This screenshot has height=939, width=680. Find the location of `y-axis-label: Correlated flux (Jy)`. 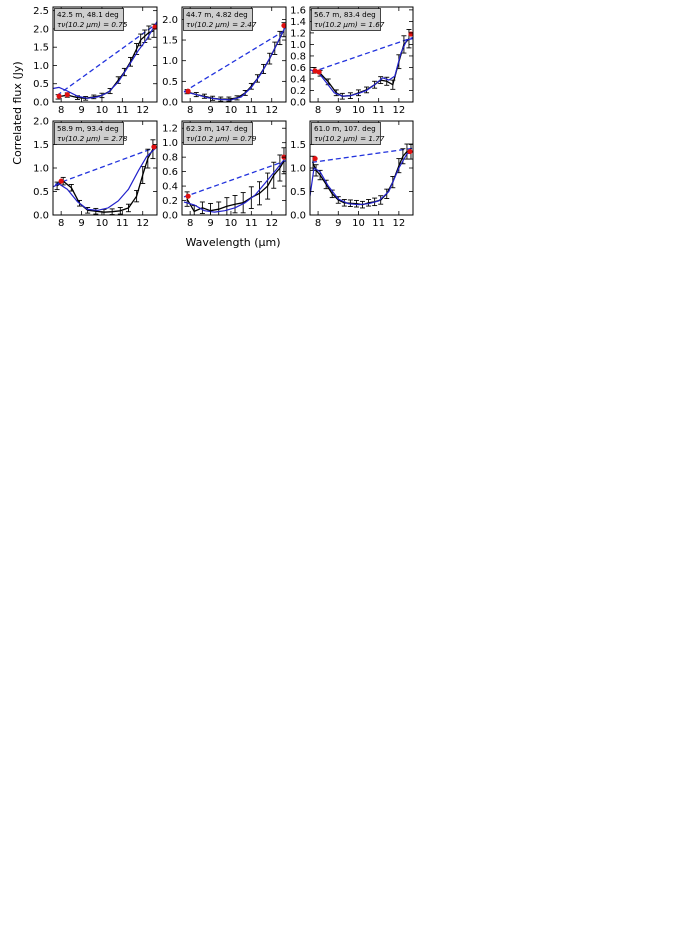

y-axis-label: Correlated flux (Jy) is located at coordinates (17, 112).